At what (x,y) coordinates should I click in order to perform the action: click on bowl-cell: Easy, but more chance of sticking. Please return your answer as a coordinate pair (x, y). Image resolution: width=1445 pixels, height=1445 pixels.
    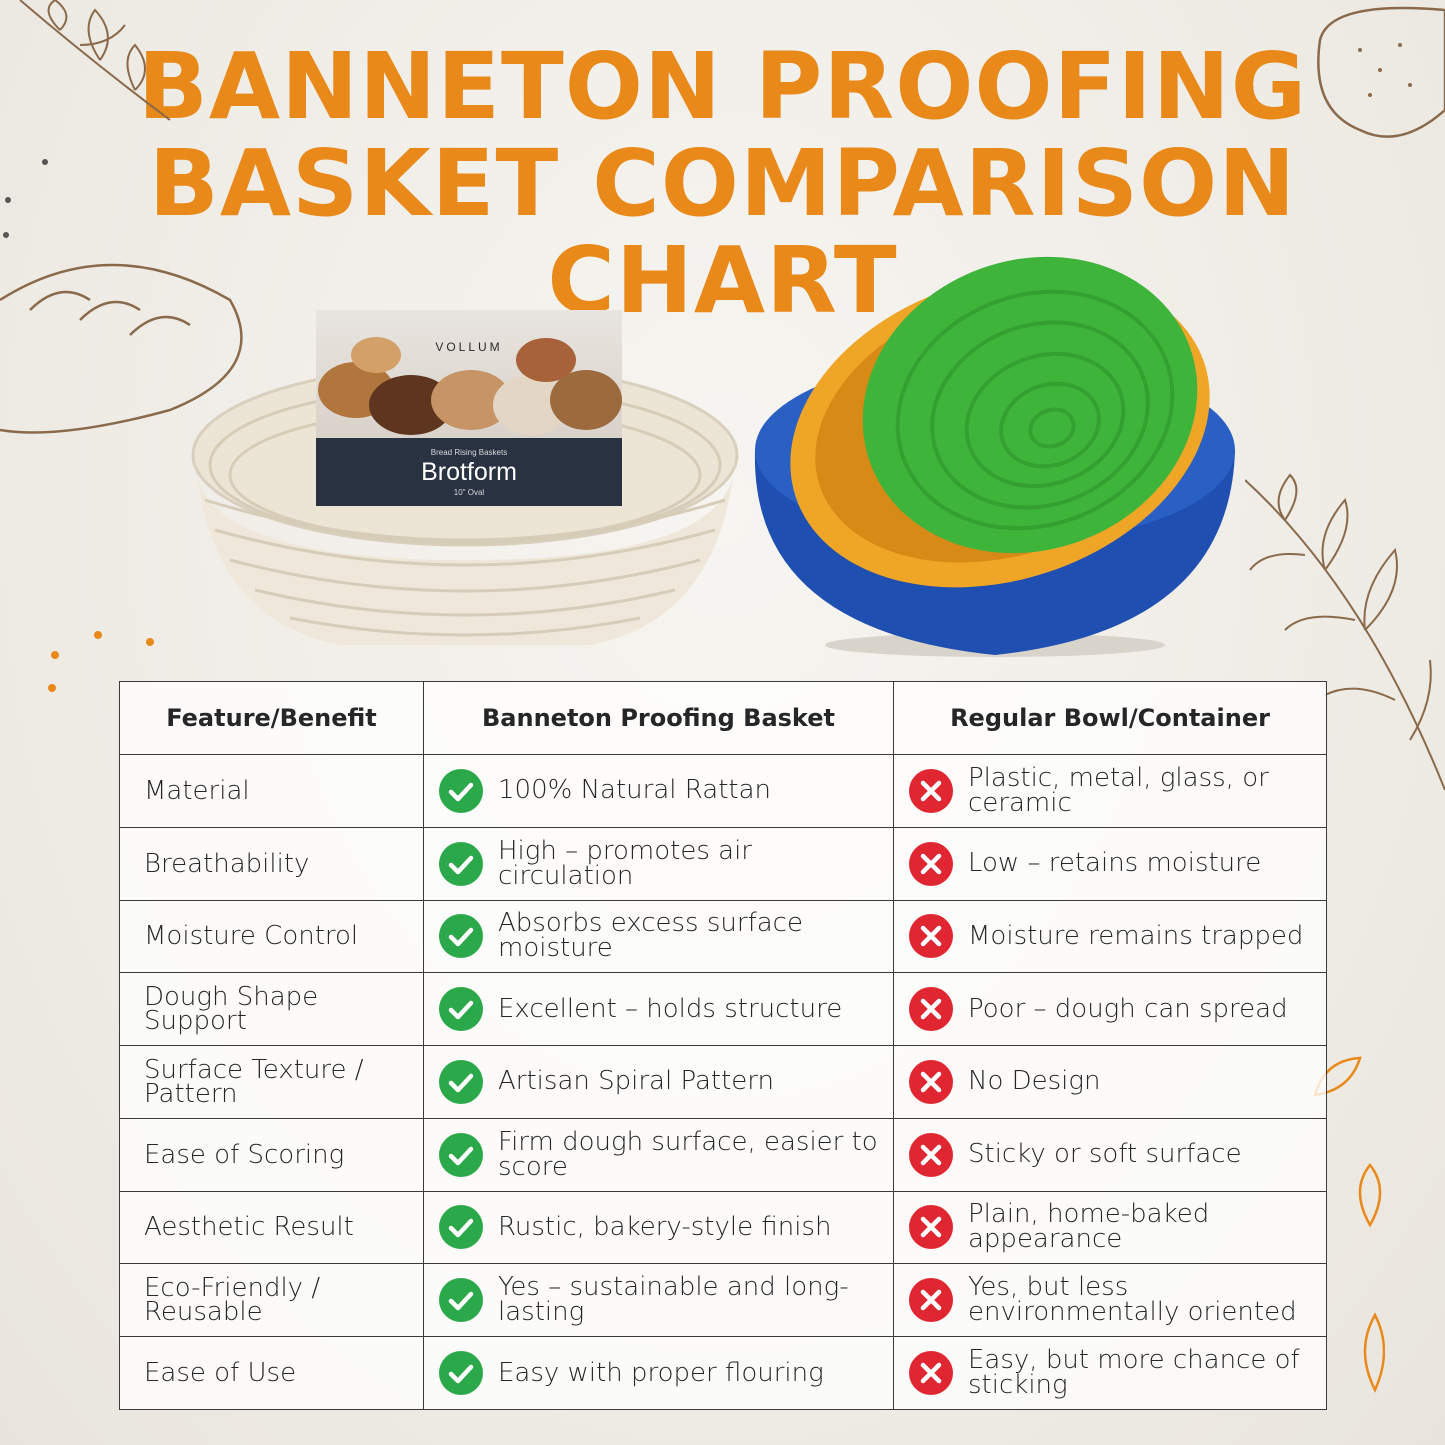
    Looking at the image, I should click on (1110, 1373).